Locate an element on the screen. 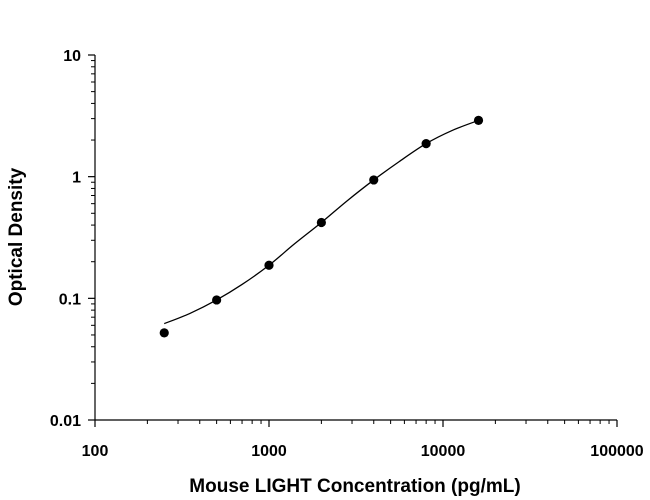 Image resolution: width=650 pixels, height=500 pixels. y-tick-label: 0.01 is located at coordinates (65, 421).